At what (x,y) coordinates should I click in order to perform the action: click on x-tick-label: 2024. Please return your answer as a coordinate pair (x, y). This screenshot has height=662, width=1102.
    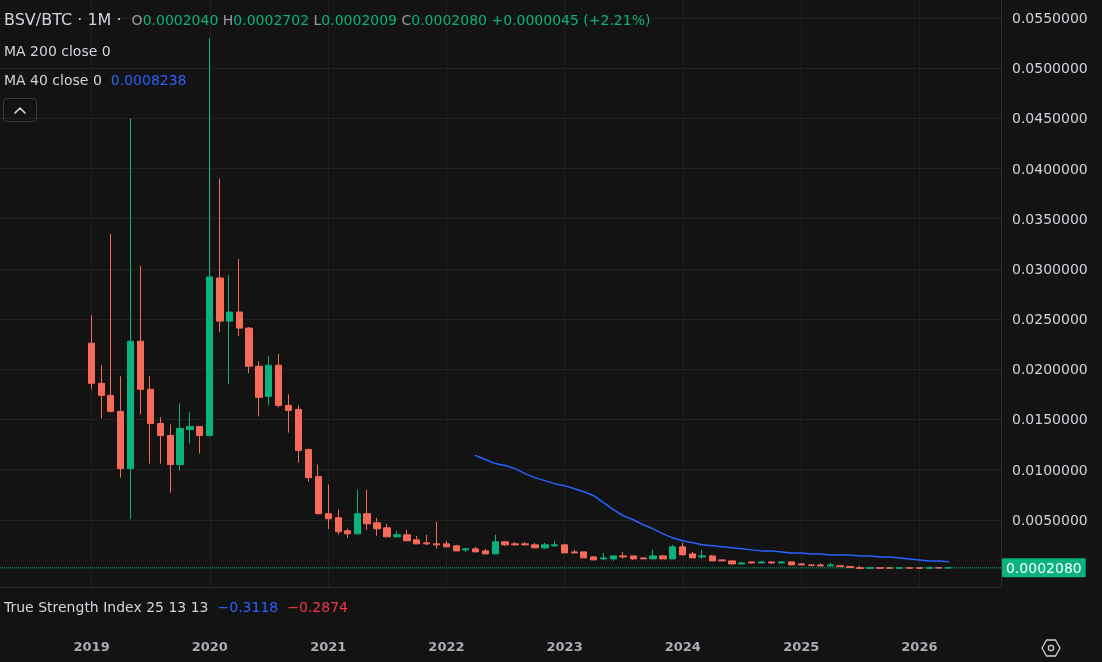
    Looking at the image, I should click on (682, 646).